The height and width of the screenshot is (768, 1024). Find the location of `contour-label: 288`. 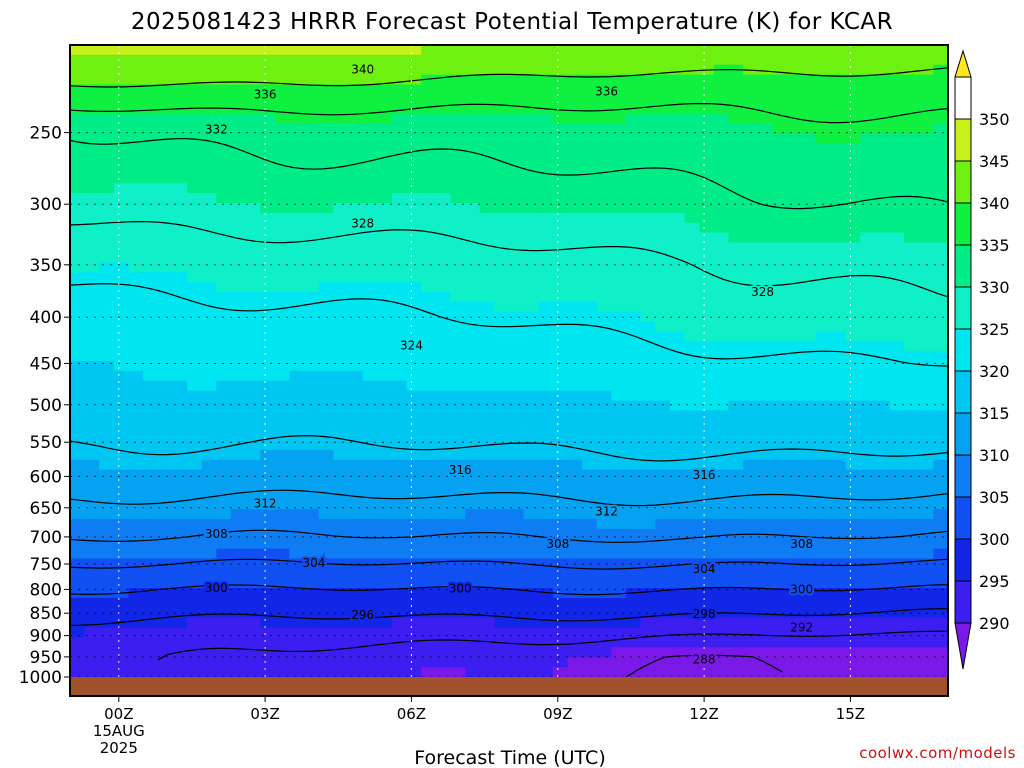

contour-label: 288 is located at coordinates (704, 660).